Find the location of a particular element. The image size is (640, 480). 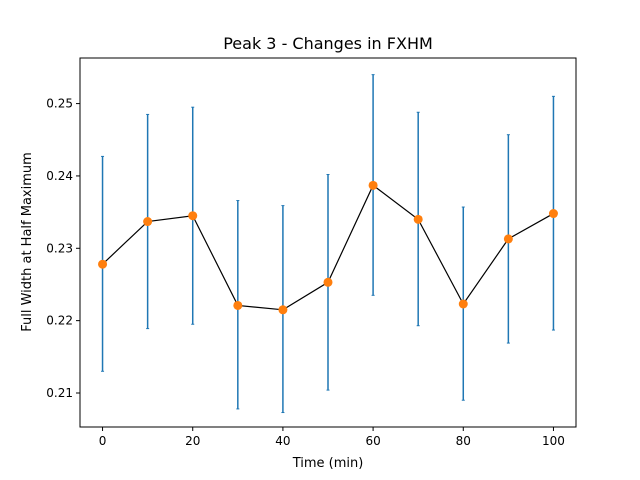

y-tick-label: 0.24 is located at coordinates (59, 176).